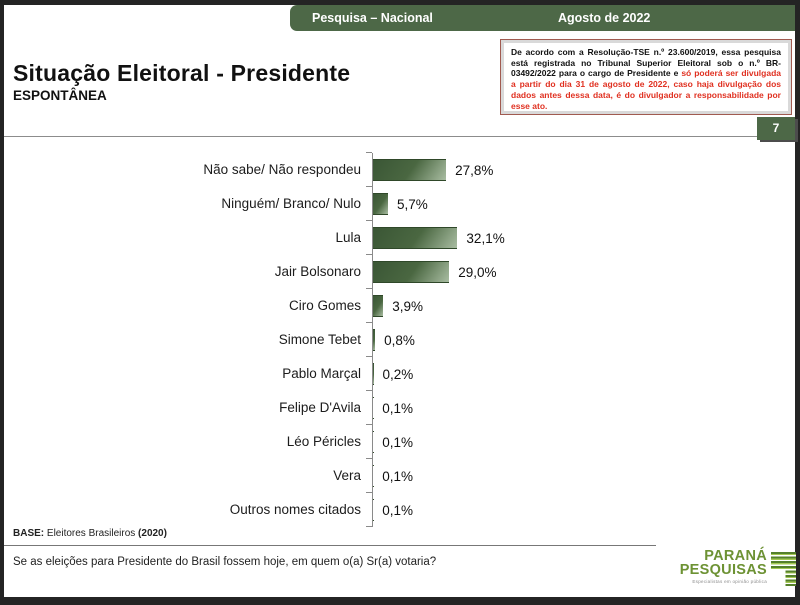  I want to click on logo-p-icon, so click(783, 569).